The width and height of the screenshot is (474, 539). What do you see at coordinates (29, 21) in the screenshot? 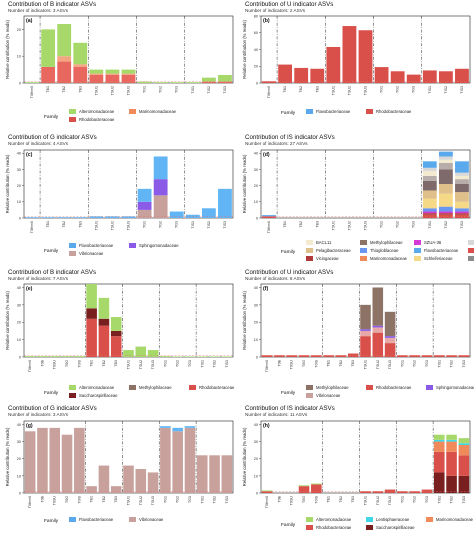
I see `panel-tag: (a)` at bounding box center [29, 21].